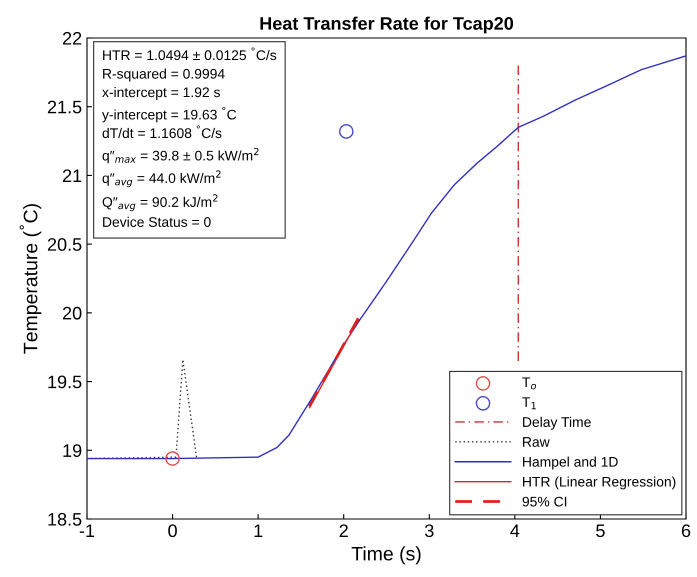 The image size is (697, 577). What do you see at coordinates (544, 501) in the screenshot?
I see `legend-label: 95% CI` at bounding box center [544, 501].